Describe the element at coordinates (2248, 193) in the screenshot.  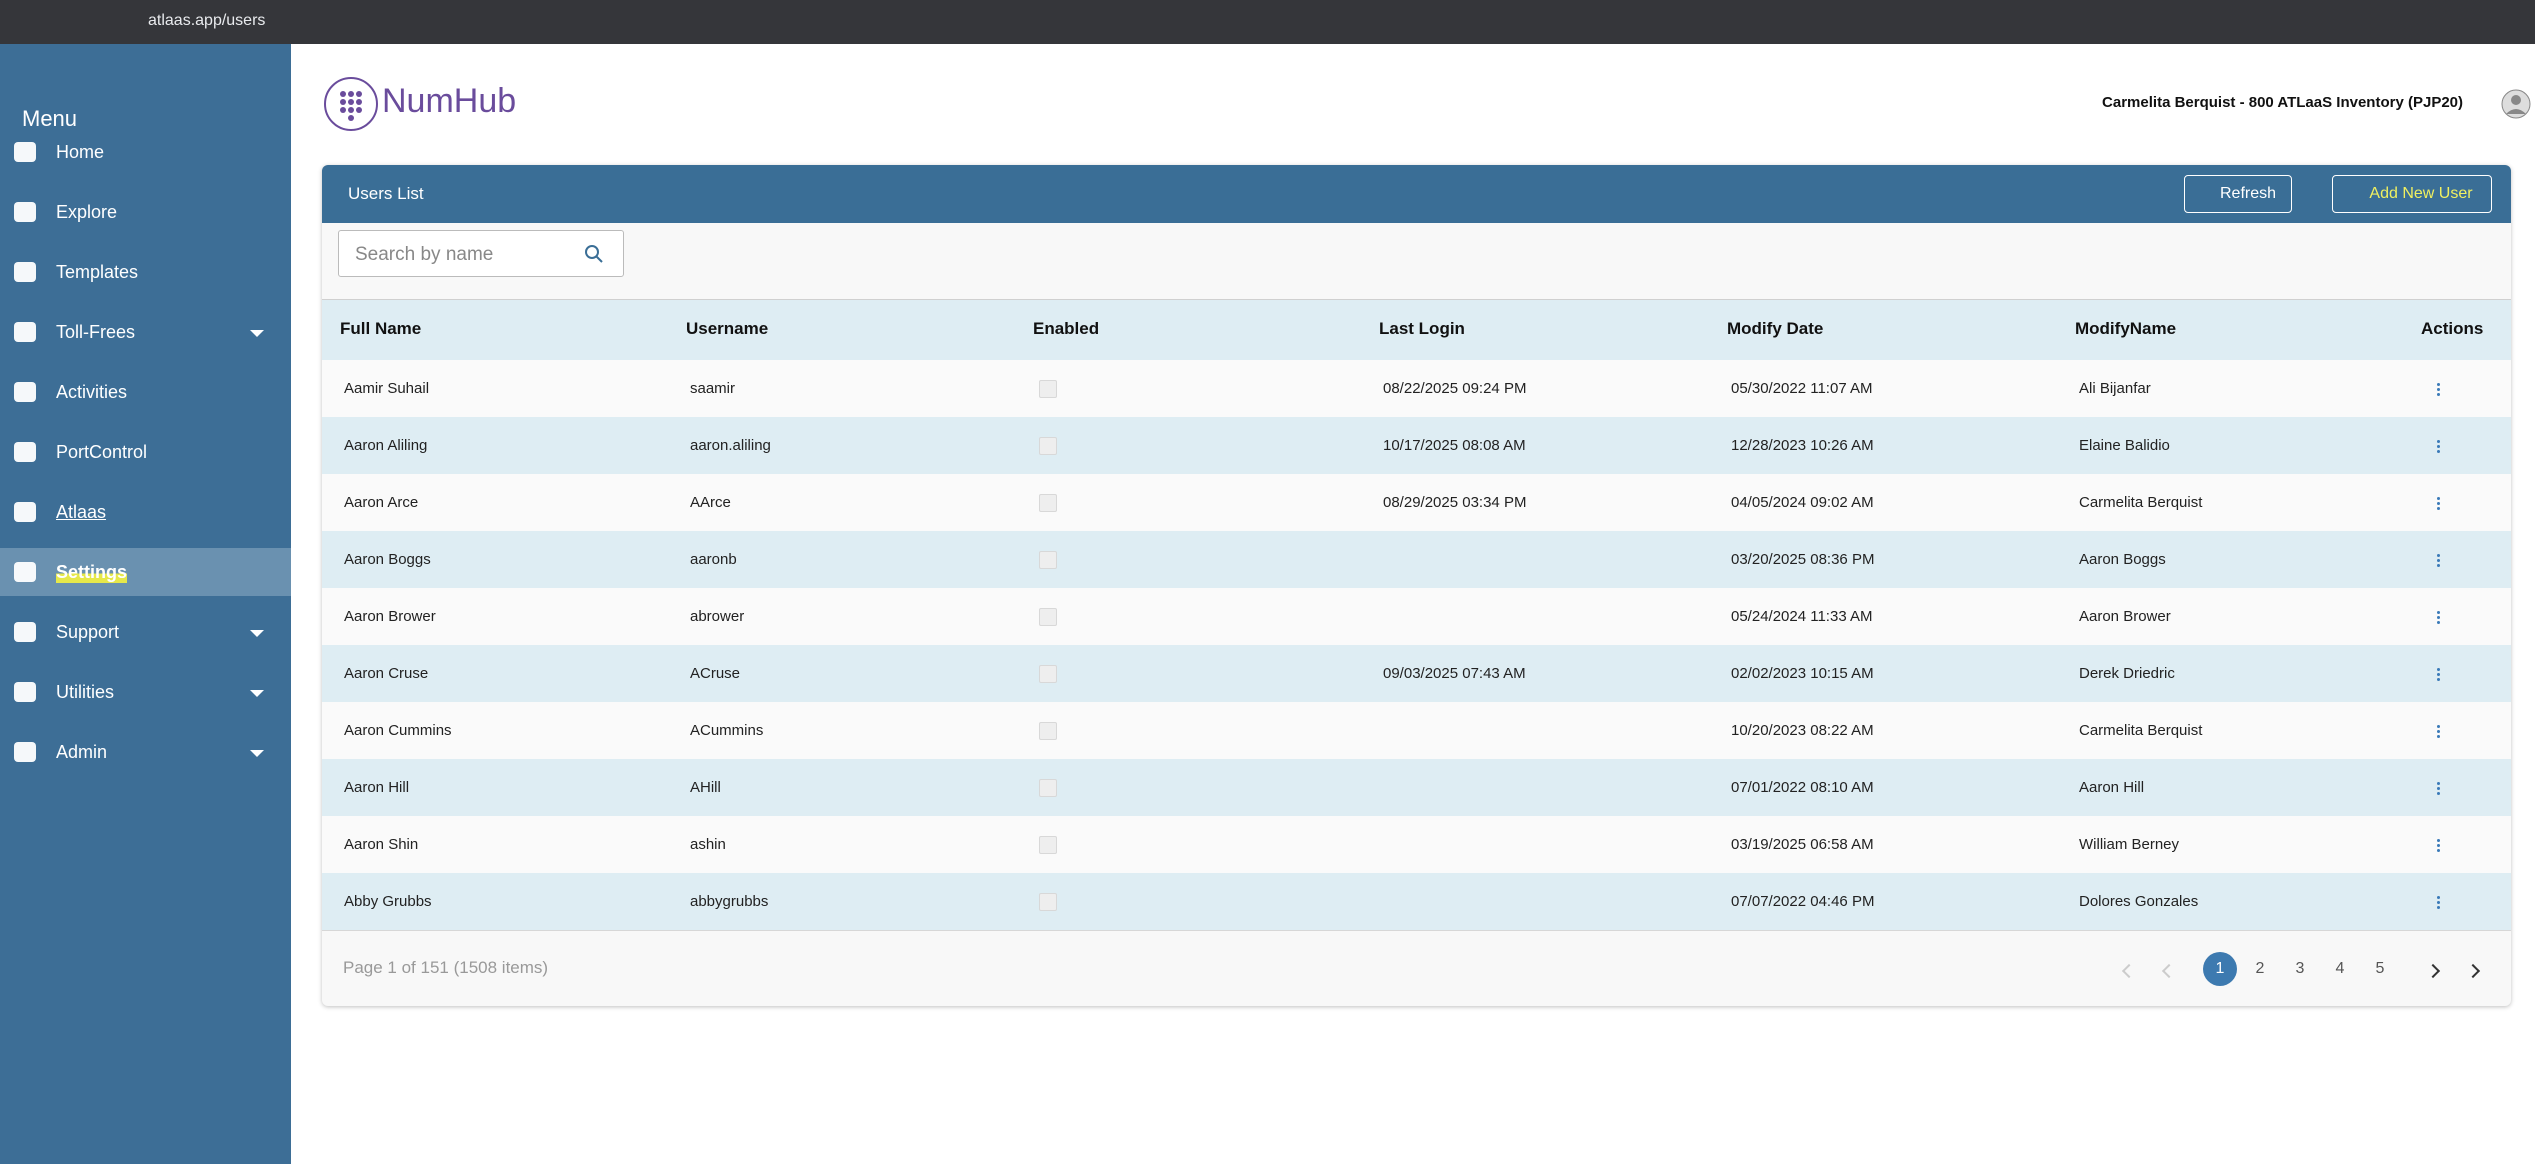
I see `refresh-label: Refresh` at that location.